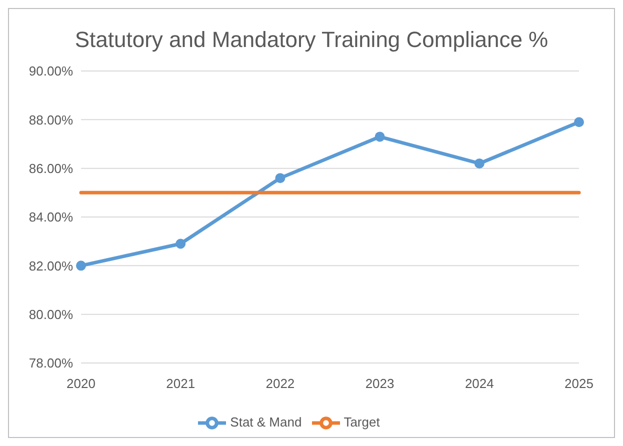 The image size is (623, 446). Describe the element at coordinates (51, 314) in the screenshot. I see `y-tick-label: 80.00%` at that location.